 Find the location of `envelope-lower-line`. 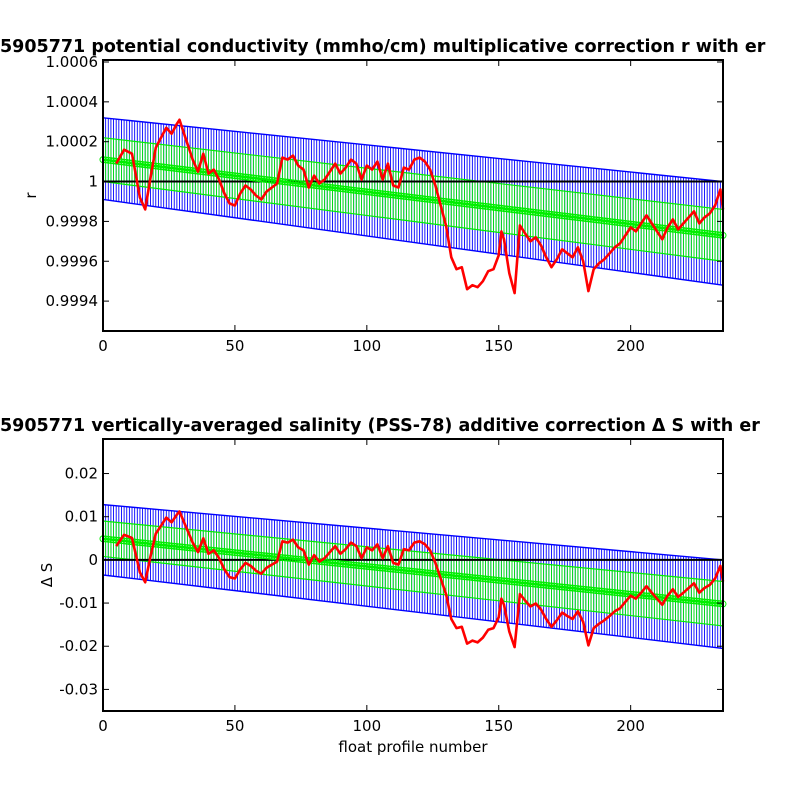

envelope-lower-line is located at coordinates (413, 242).